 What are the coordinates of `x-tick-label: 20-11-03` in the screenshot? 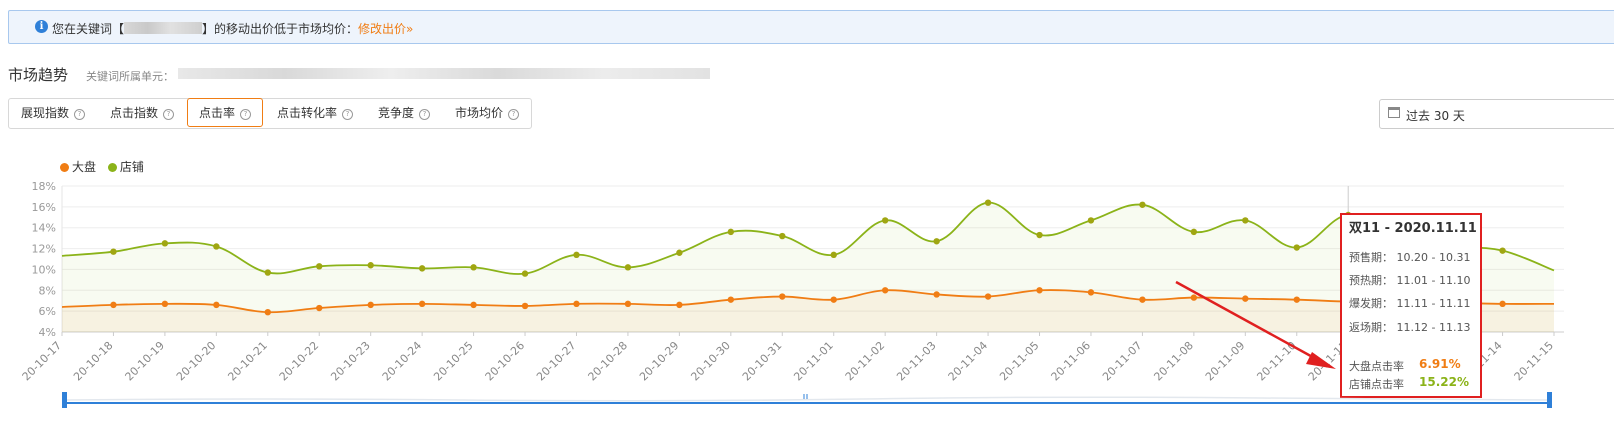 It's located at (916, 361).